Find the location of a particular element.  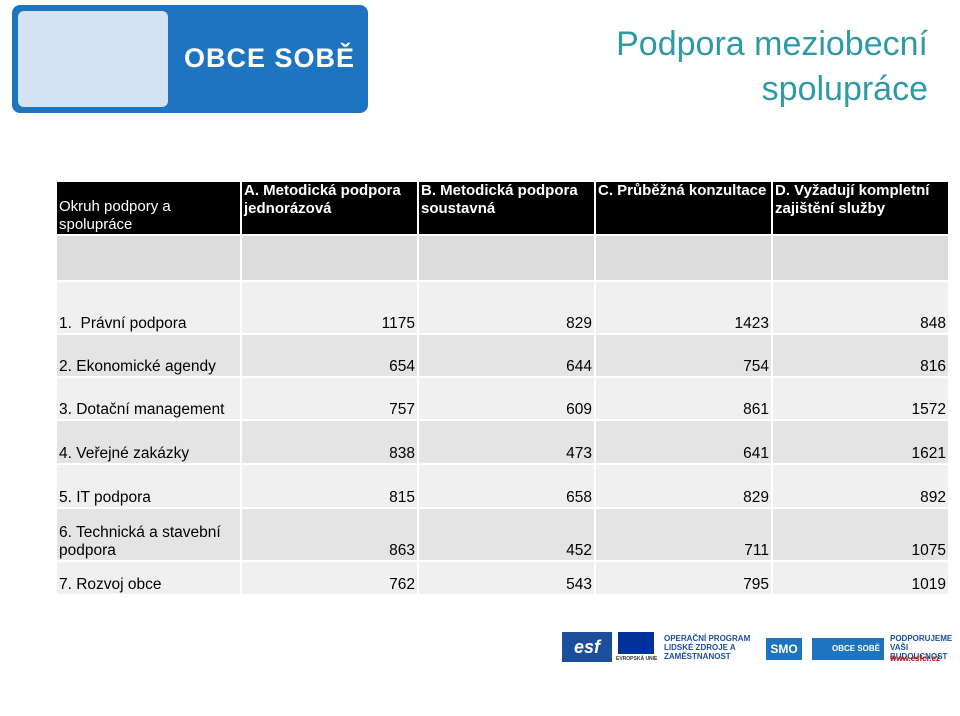

value-cell: 543 is located at coordinates (506, 577).